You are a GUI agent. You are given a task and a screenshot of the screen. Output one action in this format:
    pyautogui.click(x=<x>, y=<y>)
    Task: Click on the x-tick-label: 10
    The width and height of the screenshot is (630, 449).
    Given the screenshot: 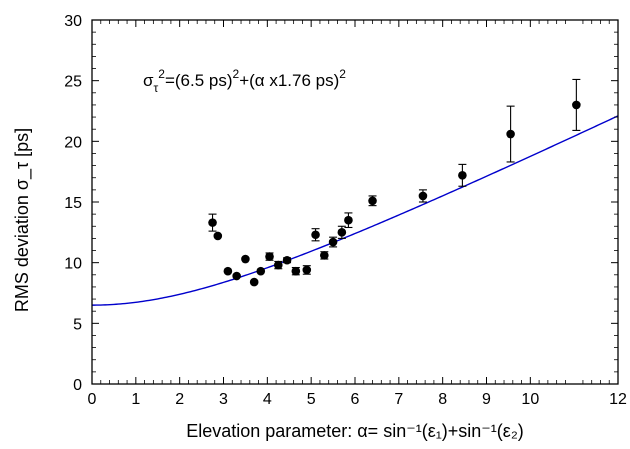 What is the action you would take?
    pyautogui.click(x=530, y=399)
    